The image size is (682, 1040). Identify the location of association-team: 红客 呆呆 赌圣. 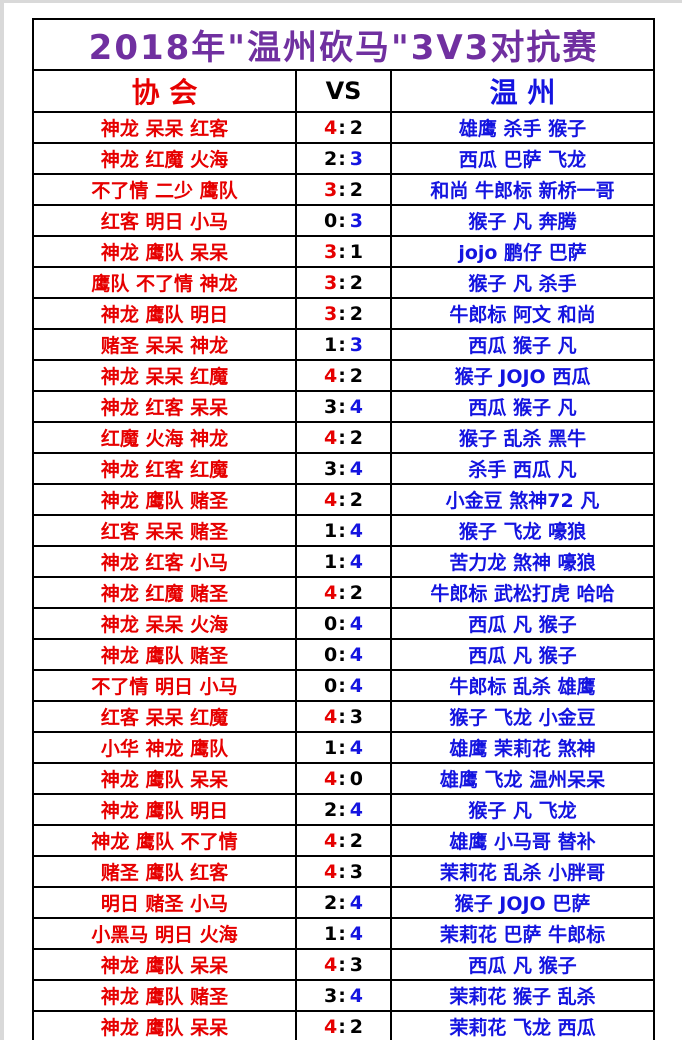
(164, 530).